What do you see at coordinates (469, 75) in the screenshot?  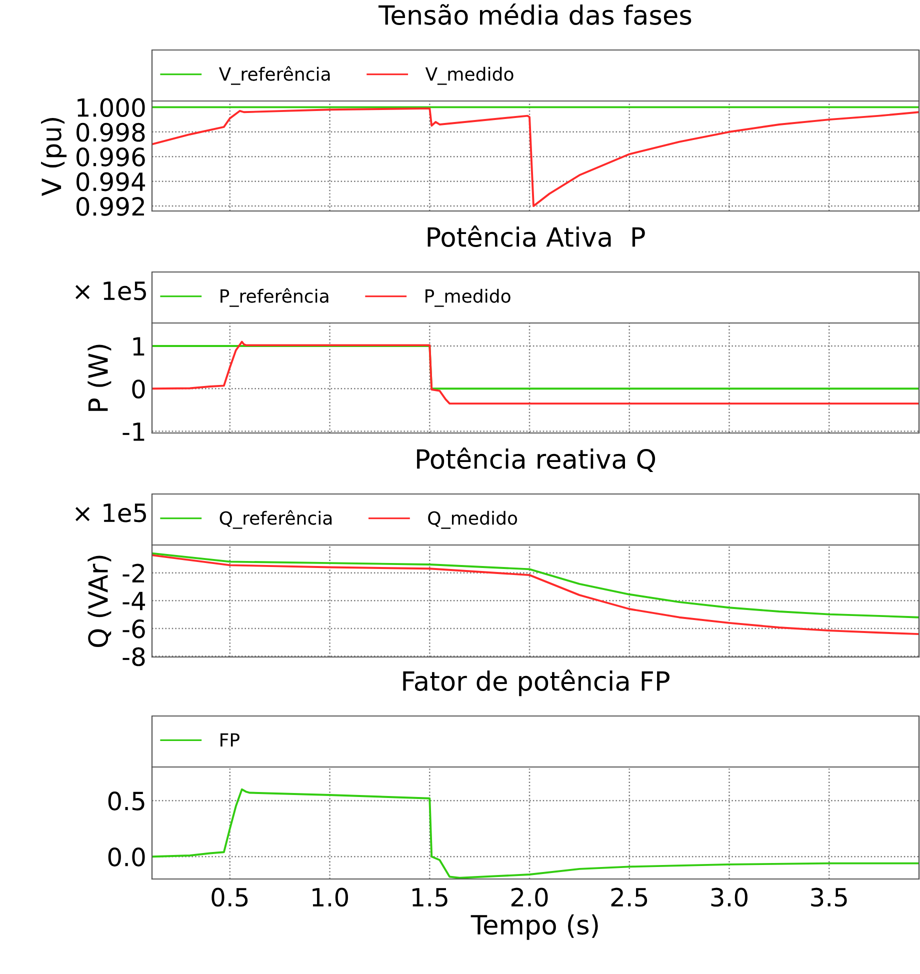 I see `legend-label: V_medido` at bounding box center [469, 75].